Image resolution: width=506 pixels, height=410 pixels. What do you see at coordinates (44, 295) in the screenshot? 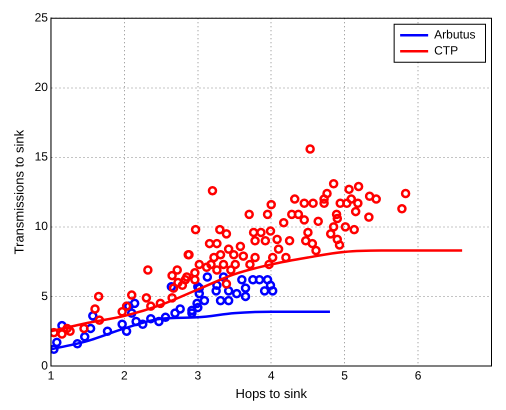
I see `y-tick-label: 5` at bounding box center [44, 295].